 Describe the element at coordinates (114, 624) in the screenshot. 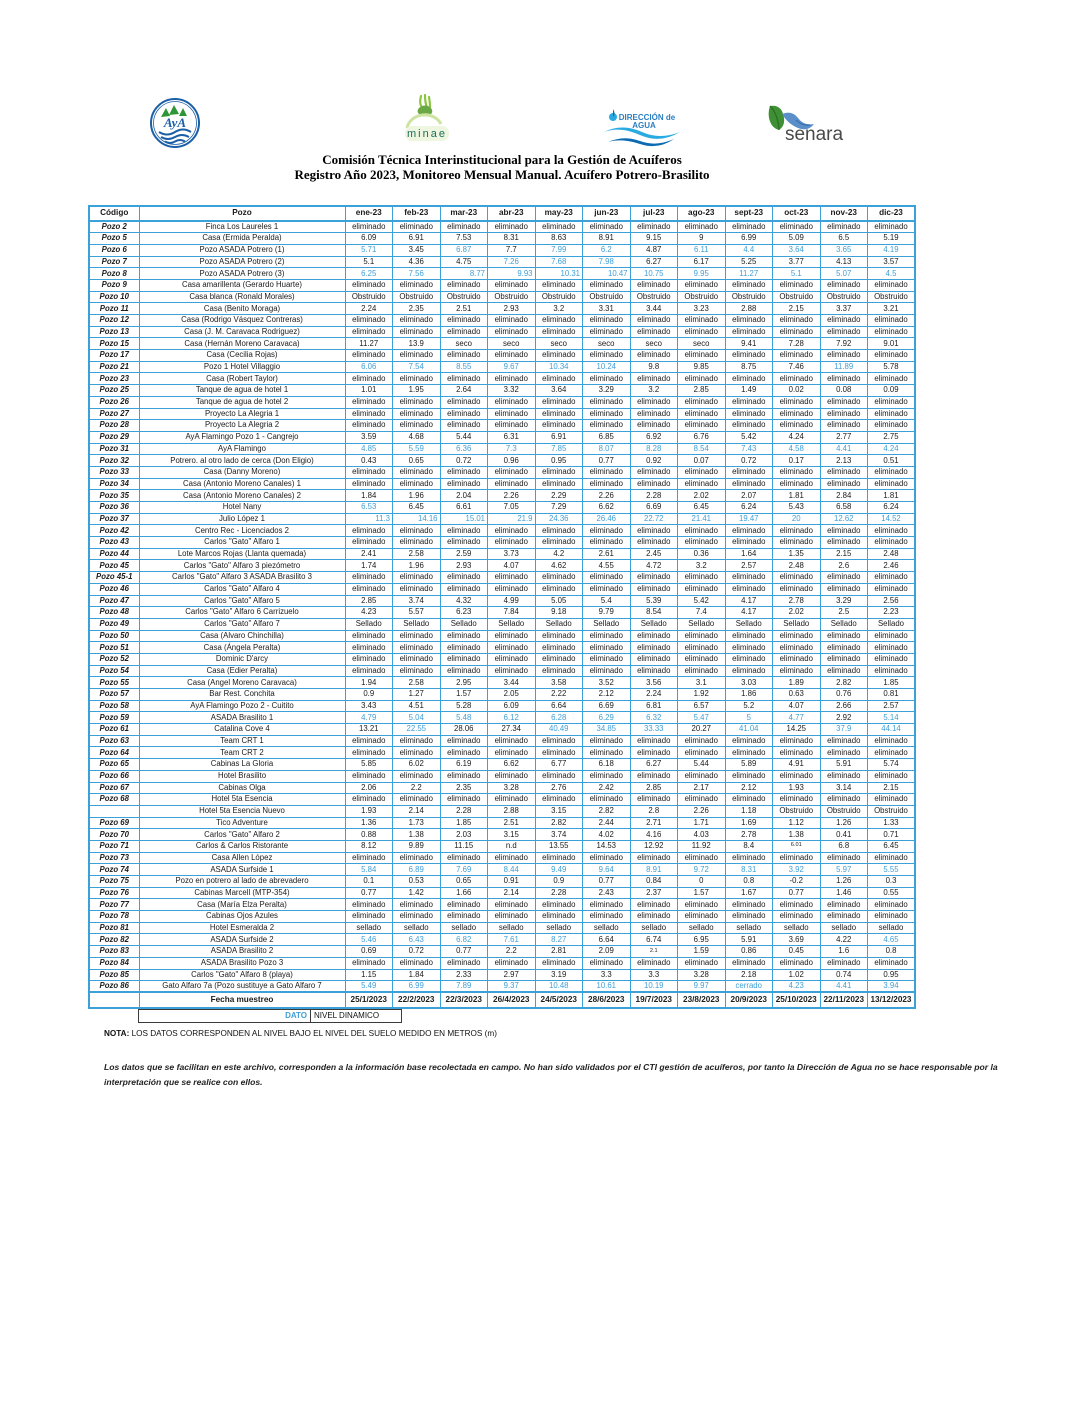

I see `well-code: Pozo 49` at that location.